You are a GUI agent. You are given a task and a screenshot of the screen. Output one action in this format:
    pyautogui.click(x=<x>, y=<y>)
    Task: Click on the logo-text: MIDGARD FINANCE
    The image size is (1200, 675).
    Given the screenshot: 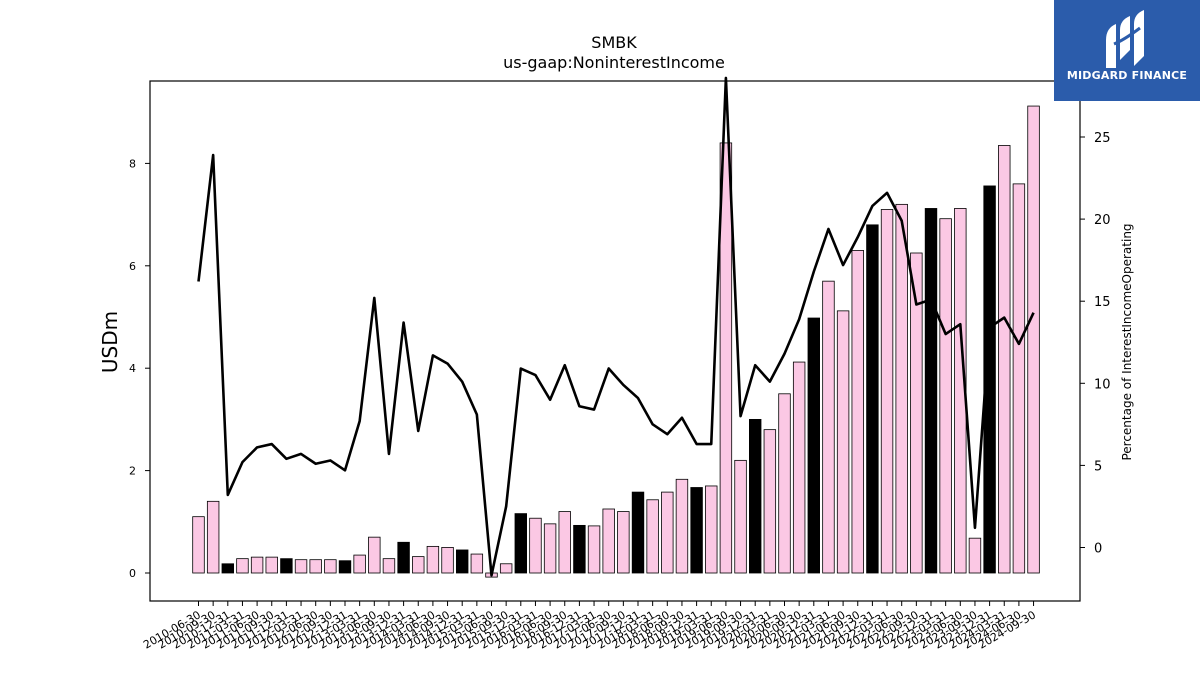 What is the action you would take?
    pyautogui.click(x=1127, y=75)
    